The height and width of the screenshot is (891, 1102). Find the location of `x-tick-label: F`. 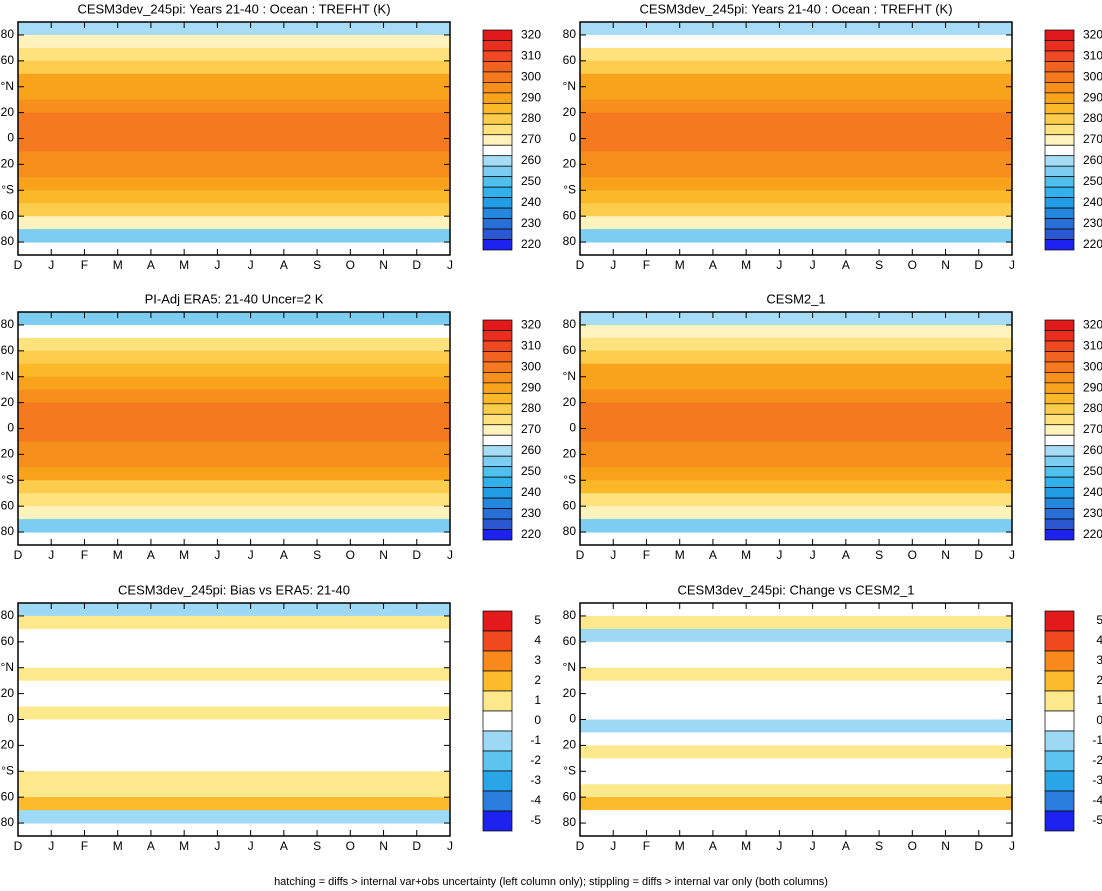

x-tick-label: F is located at coordinates (84, 555).